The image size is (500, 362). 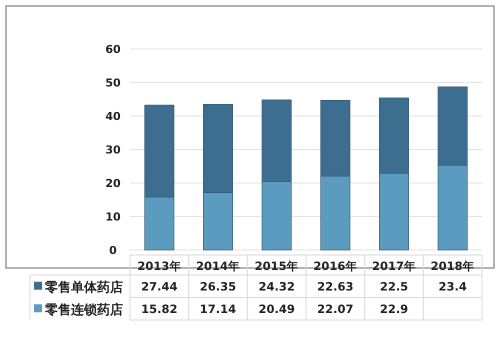 I want to click on y-tick-label: 40, so click(x=113, y=116).